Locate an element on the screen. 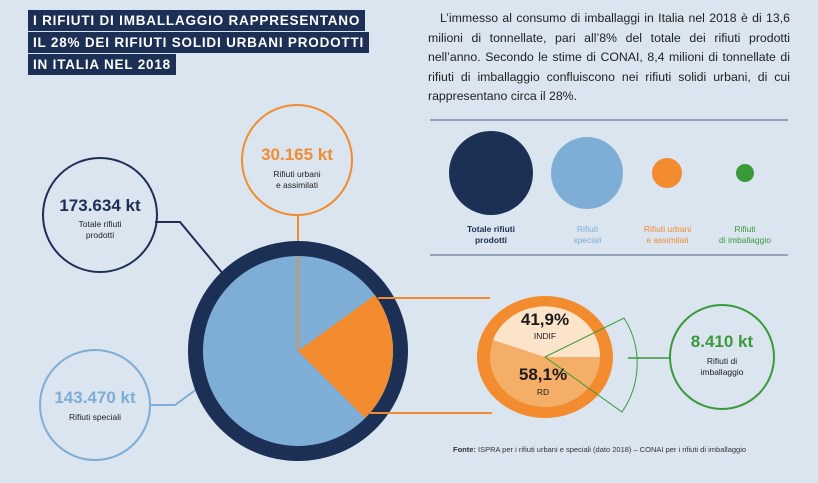 The image size is (818, 483). callout-circle-totale is located at coordinates (100, 215).